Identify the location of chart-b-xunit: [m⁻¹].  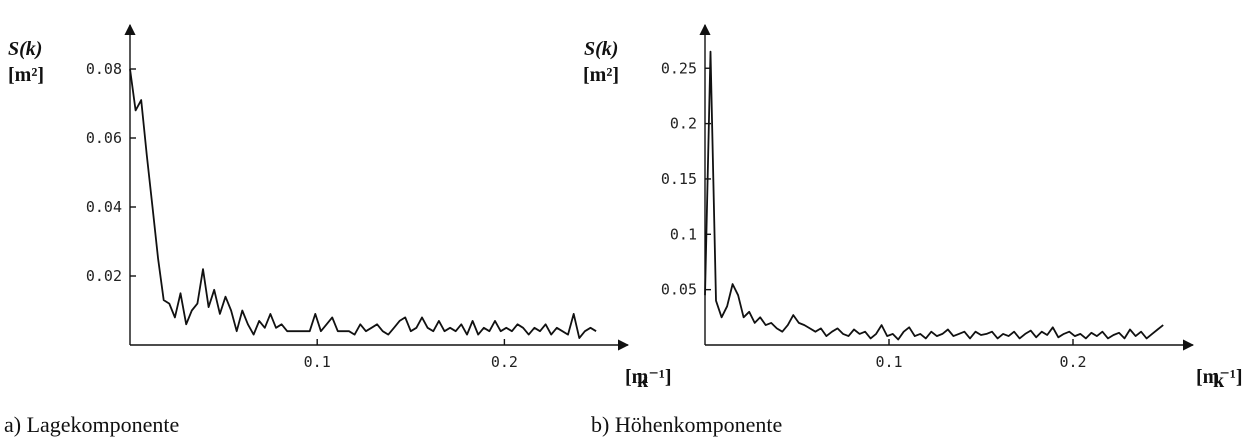
(1219, 377).